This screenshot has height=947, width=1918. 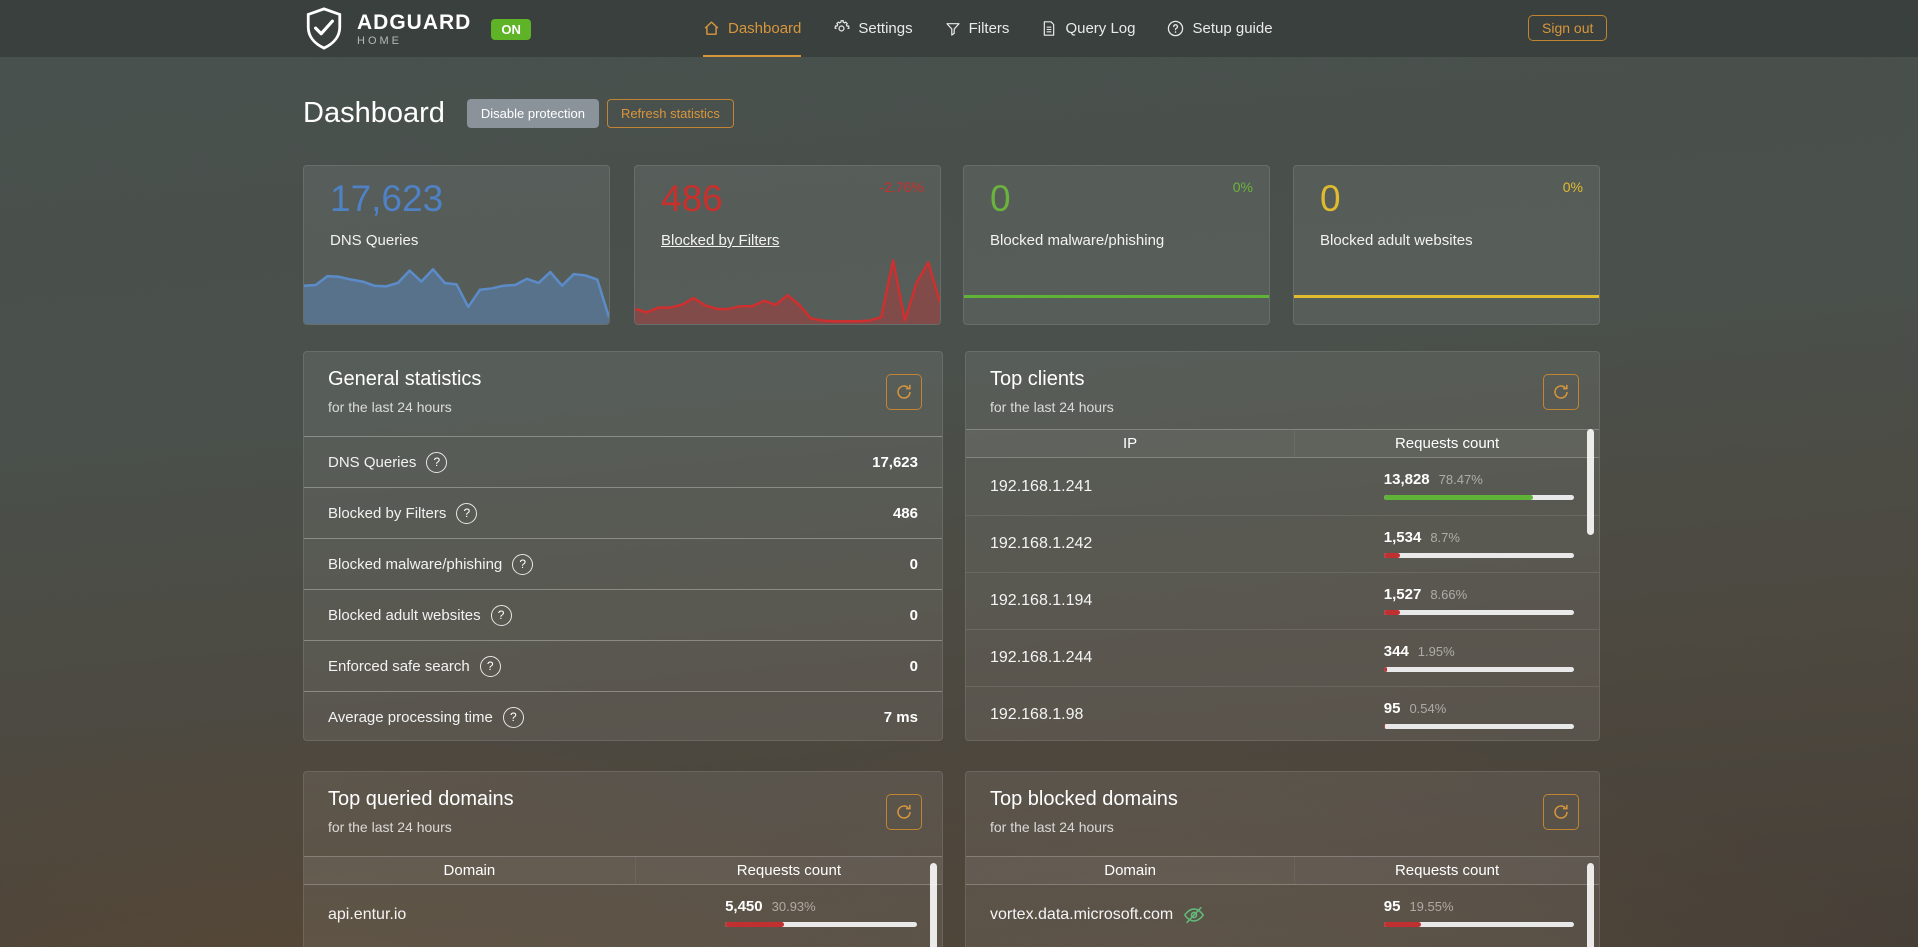 What do you see at coordinates (623, 665) in the screenshot?
I see `stat-row: Enforced safe search ? 0` at bounding box center [623, 665].